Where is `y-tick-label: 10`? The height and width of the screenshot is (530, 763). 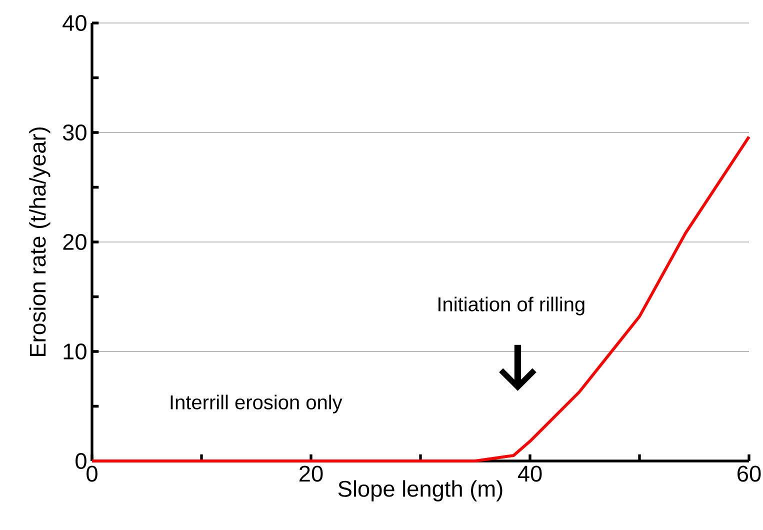
y-tick-label: 10 is located at coordinates (75, 351).